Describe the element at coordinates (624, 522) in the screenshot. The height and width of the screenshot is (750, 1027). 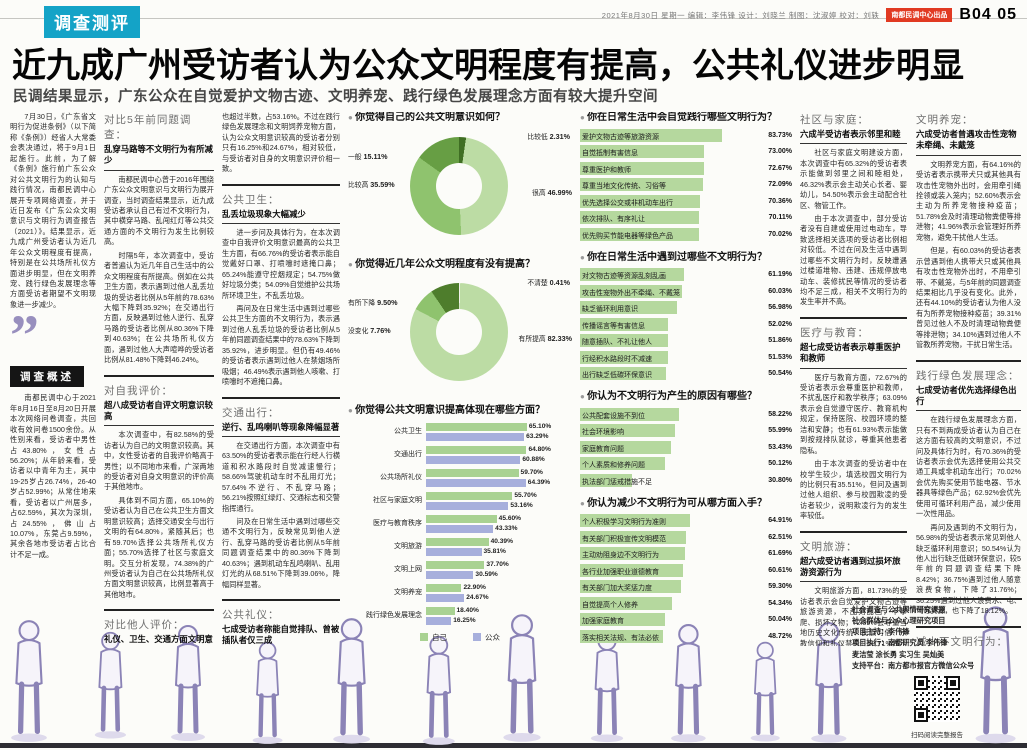
I see `bar-category-label: 个人积极学习文明行为准则` at that location.